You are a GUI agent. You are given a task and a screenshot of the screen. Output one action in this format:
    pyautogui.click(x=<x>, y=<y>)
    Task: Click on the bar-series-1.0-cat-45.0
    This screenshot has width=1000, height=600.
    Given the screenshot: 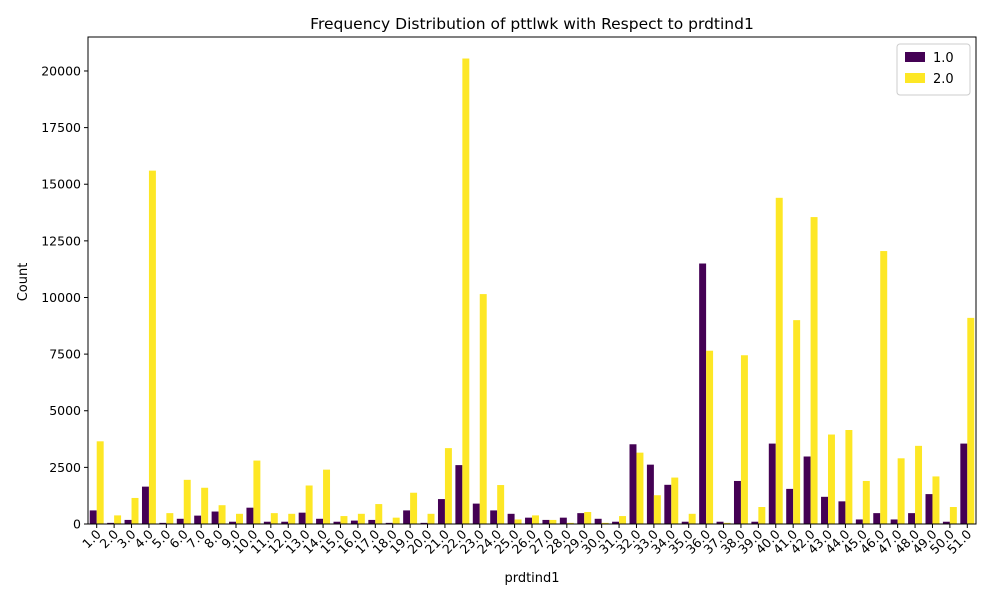 What is the action you would take?
    pyautogui.click(x=859, y=521)
    